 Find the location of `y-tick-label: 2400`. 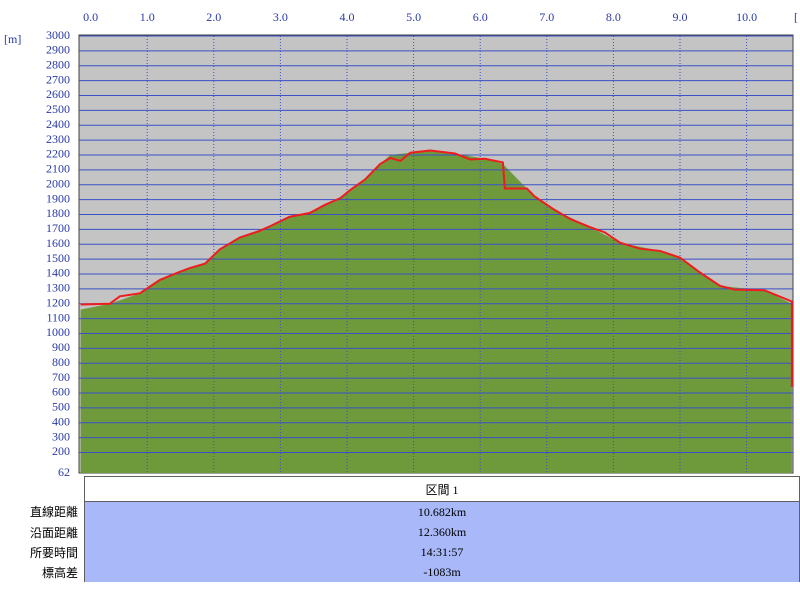

y-tick-label: 2400 is located at coordinates (58, 124).